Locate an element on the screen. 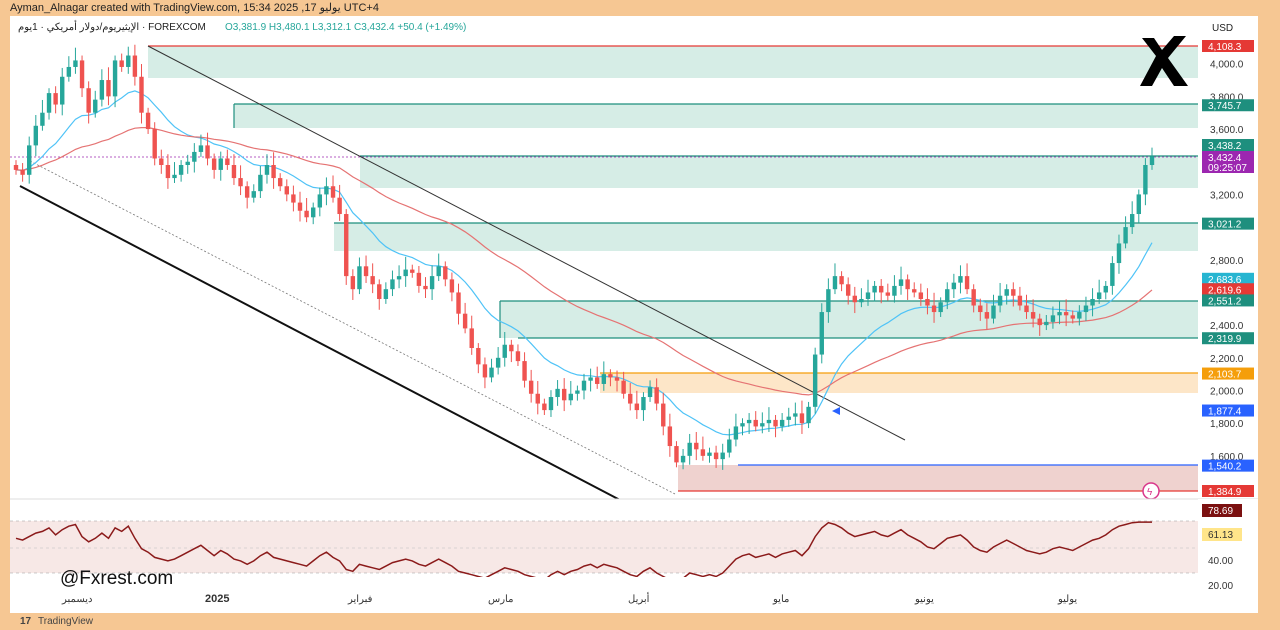 The image size is (1280, 630). watermark-text: @Fxrest.com is located at coordinates (117, 578).